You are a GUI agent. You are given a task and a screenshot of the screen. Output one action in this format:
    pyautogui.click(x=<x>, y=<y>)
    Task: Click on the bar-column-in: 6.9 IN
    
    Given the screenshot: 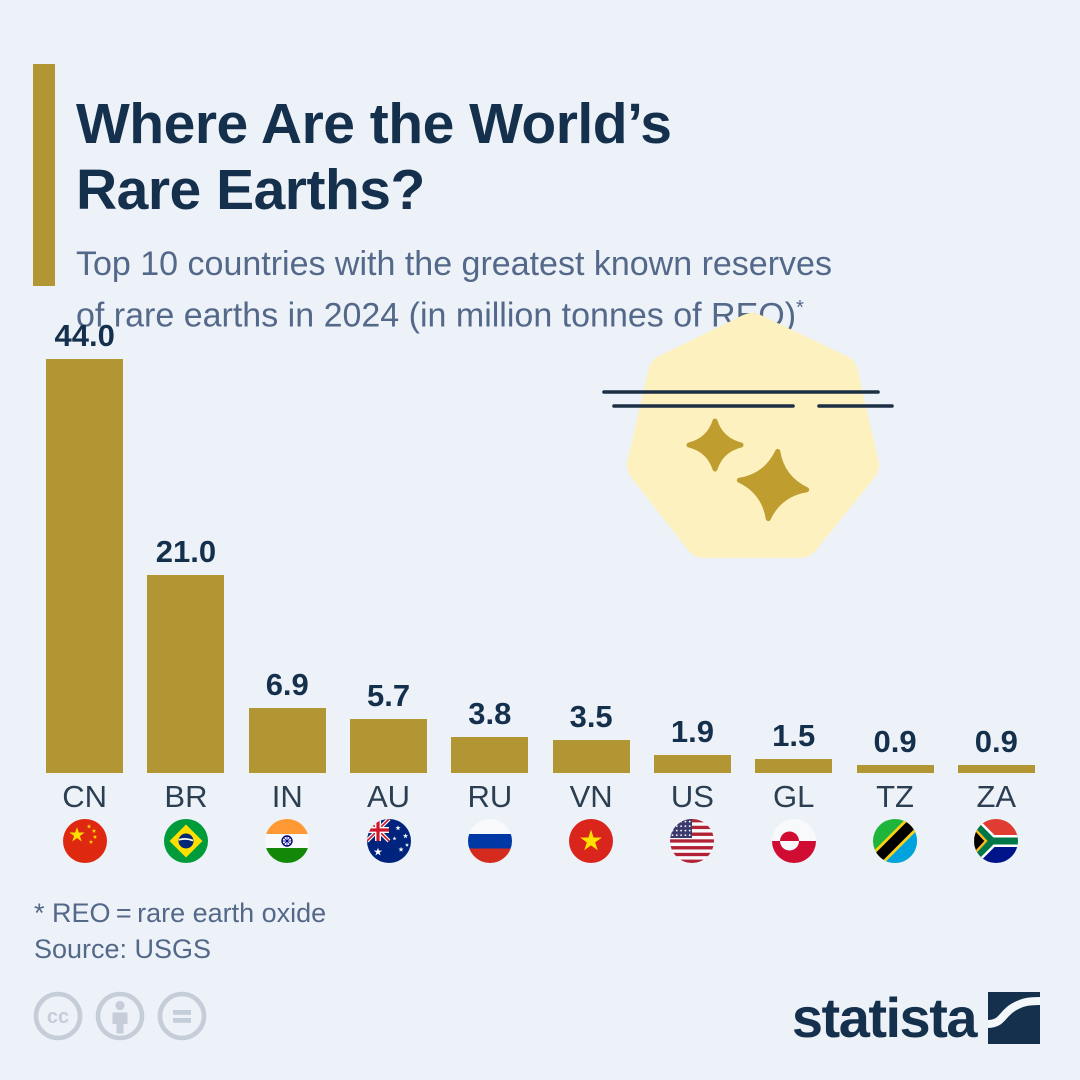 What is the action you would take?
    pyautogui.click(x=287, y=590)
    